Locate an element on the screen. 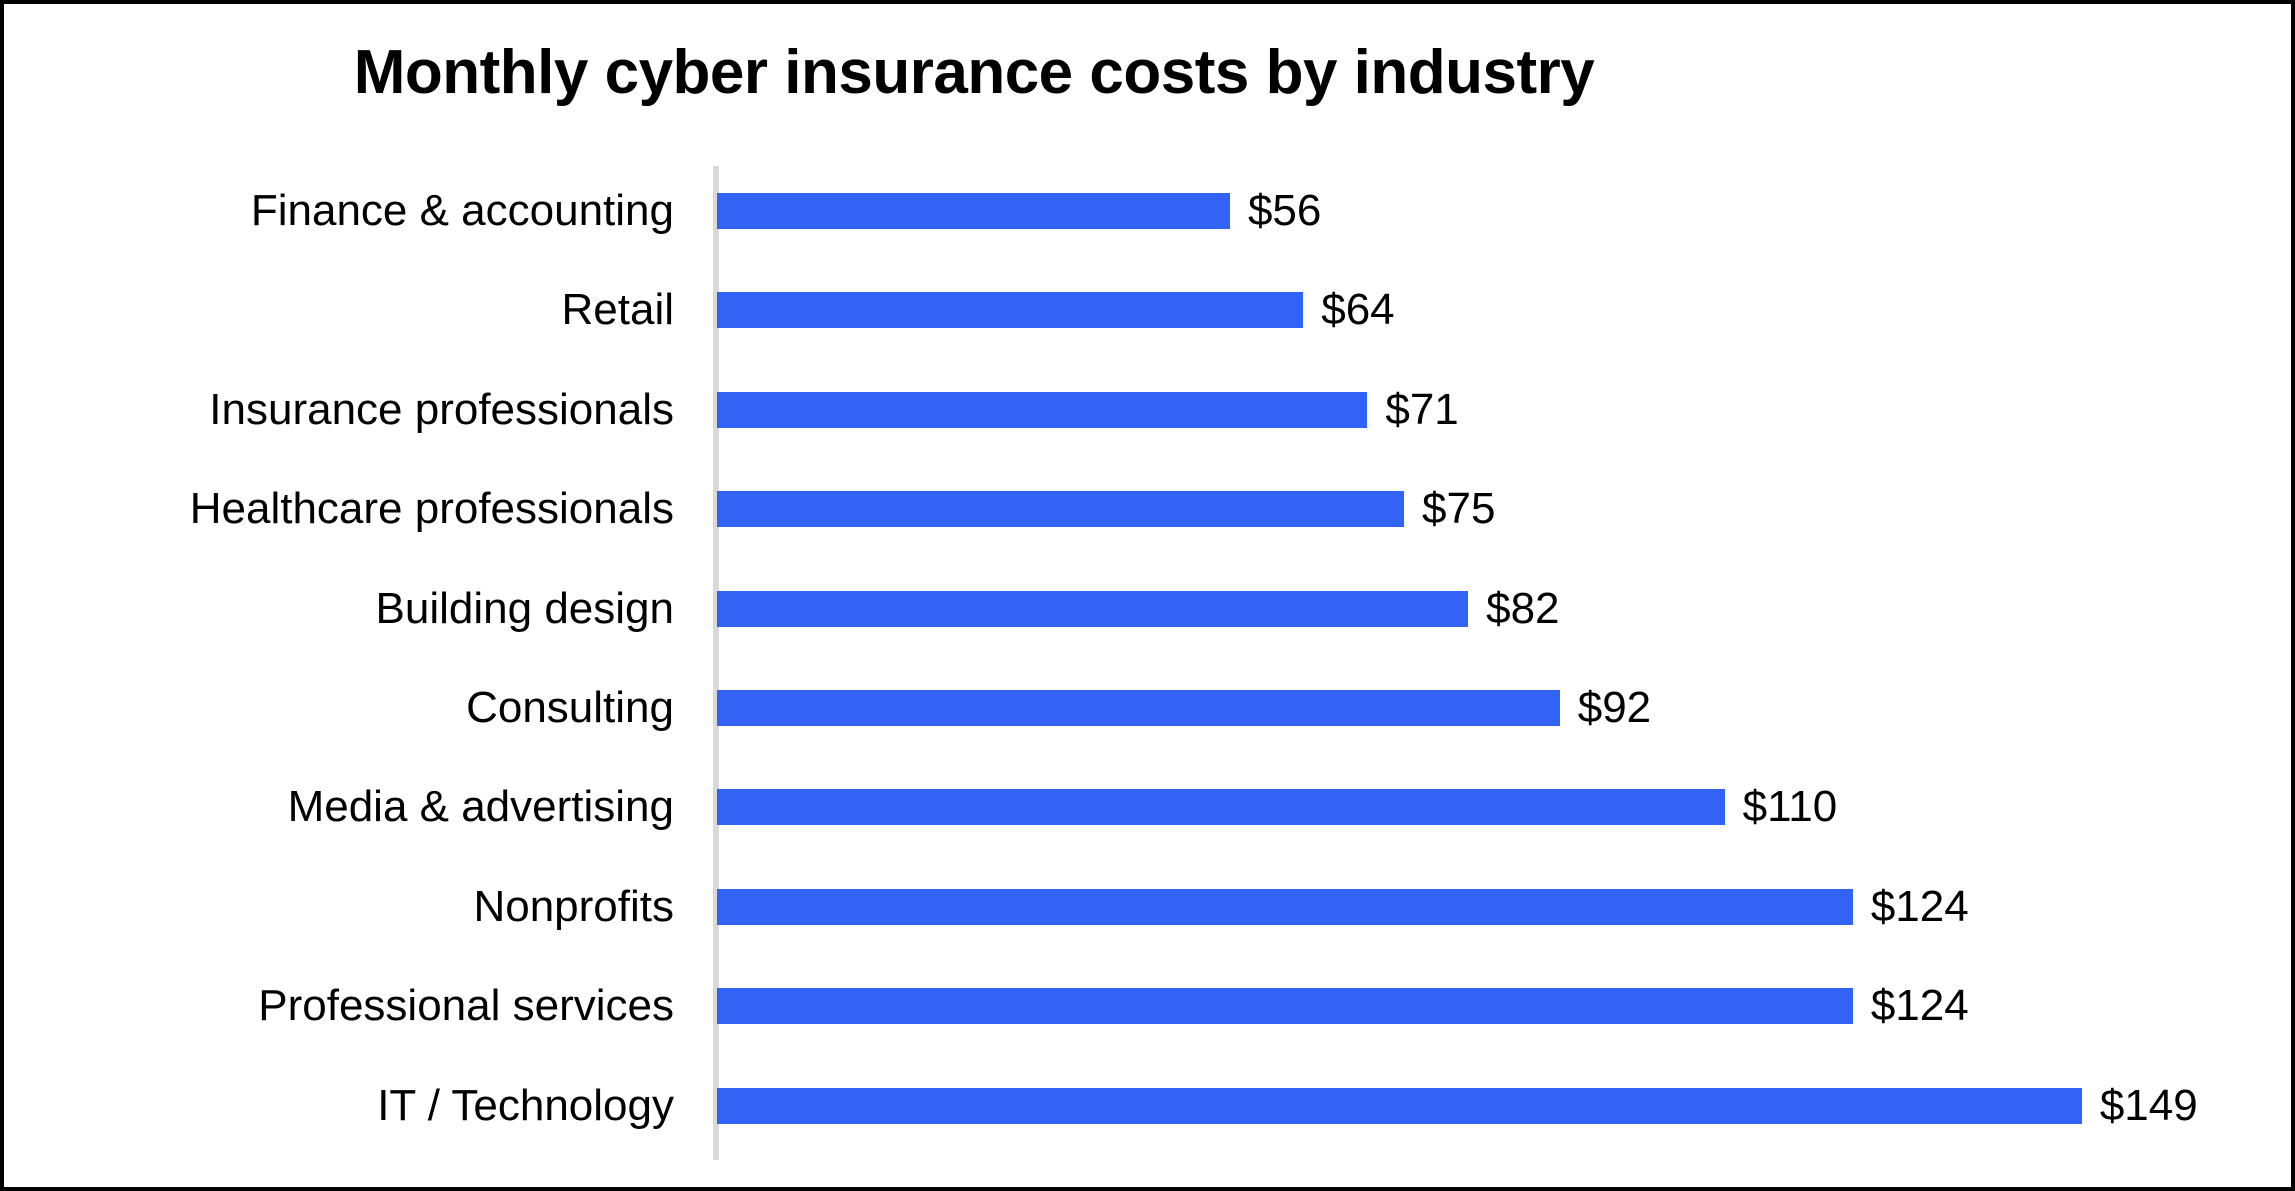  category-label: Building design is located at coordinates (524, 608).